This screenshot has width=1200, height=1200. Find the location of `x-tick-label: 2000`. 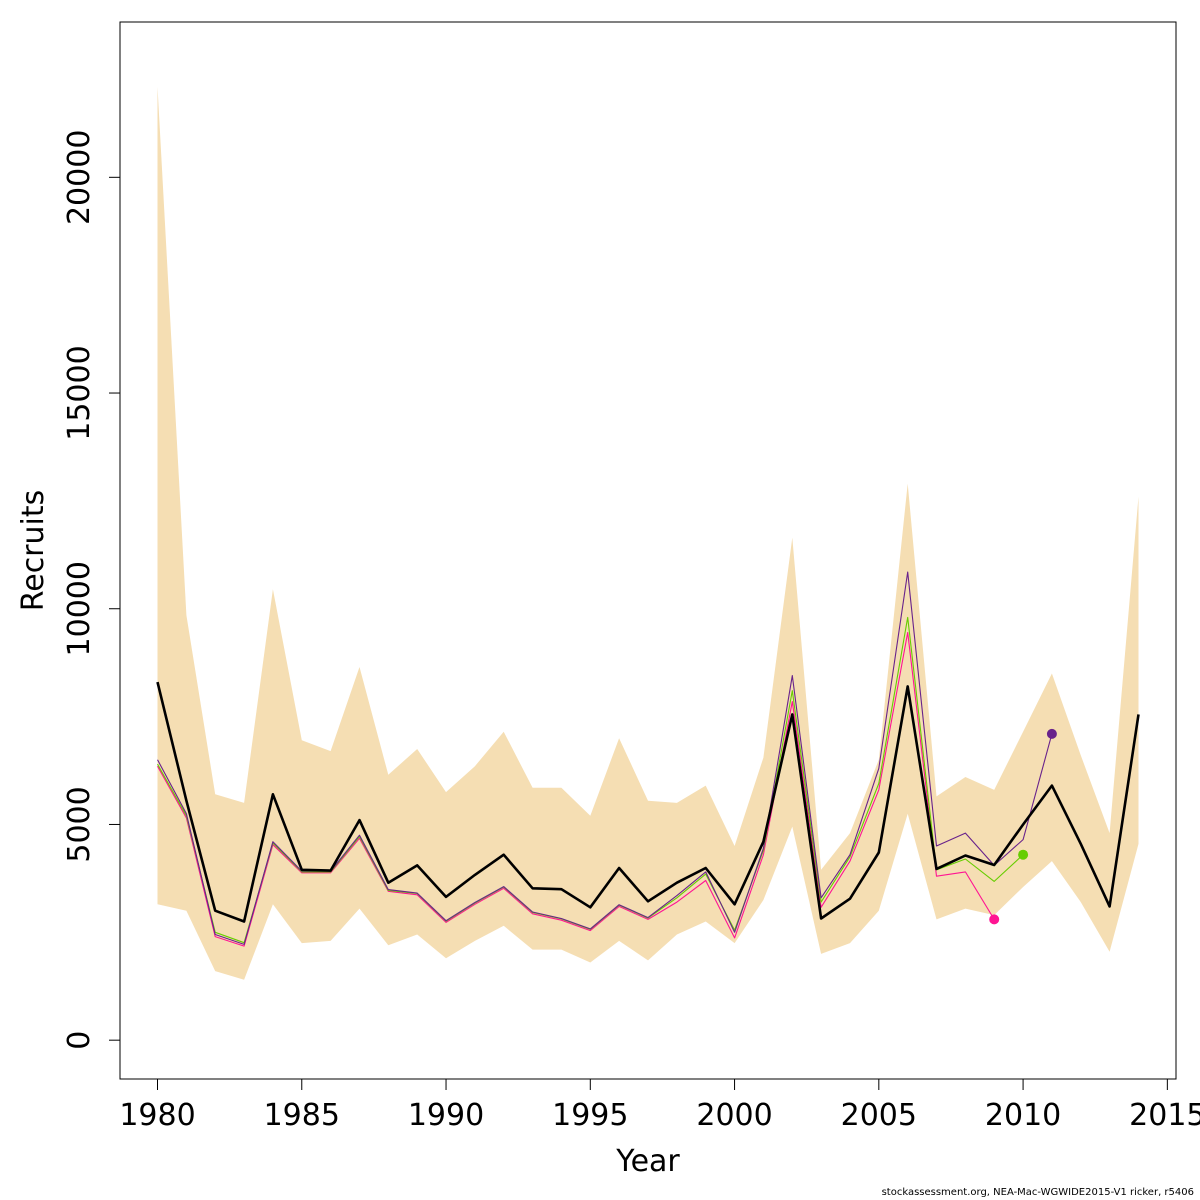

x-tick-label: 2000 is located at coordinates (734, 1115).